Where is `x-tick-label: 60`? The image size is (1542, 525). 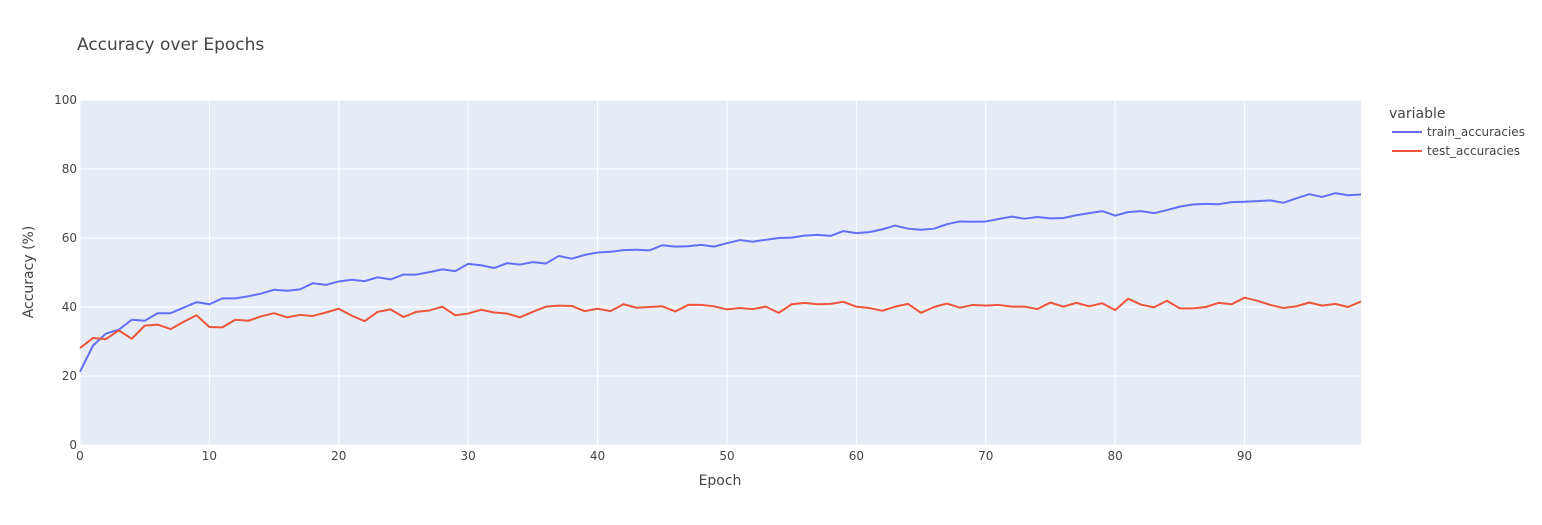
x-tick-label: 60 is located at coordinates (856, 456).